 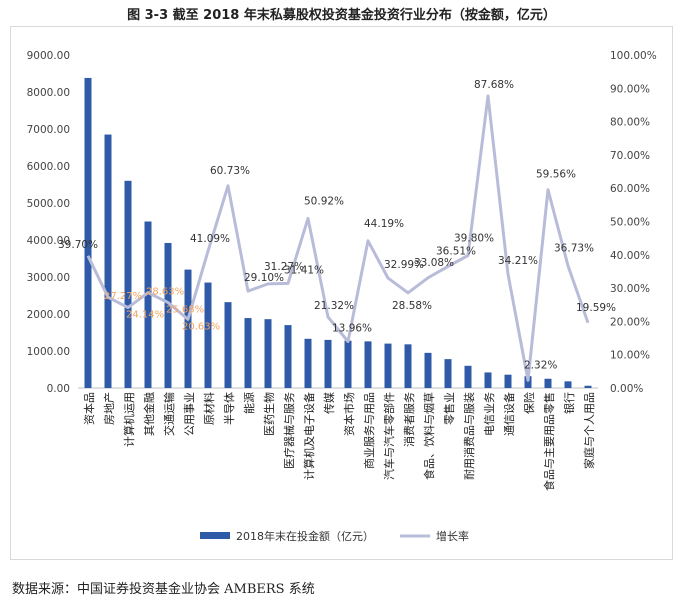 What do you see at coordinates (369, 430) in the screenshot?
I see `category-label: 商业服务与用品` at bounding box center [369, 430].